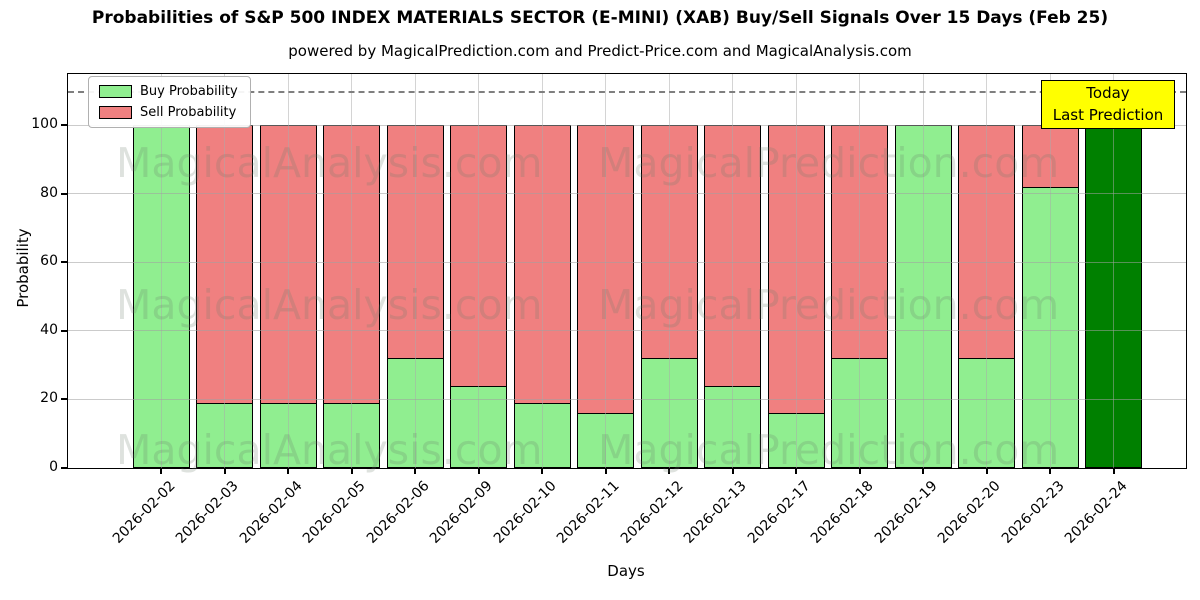  I want to click on today-annotation-line1: Today, so click(1108, 93).